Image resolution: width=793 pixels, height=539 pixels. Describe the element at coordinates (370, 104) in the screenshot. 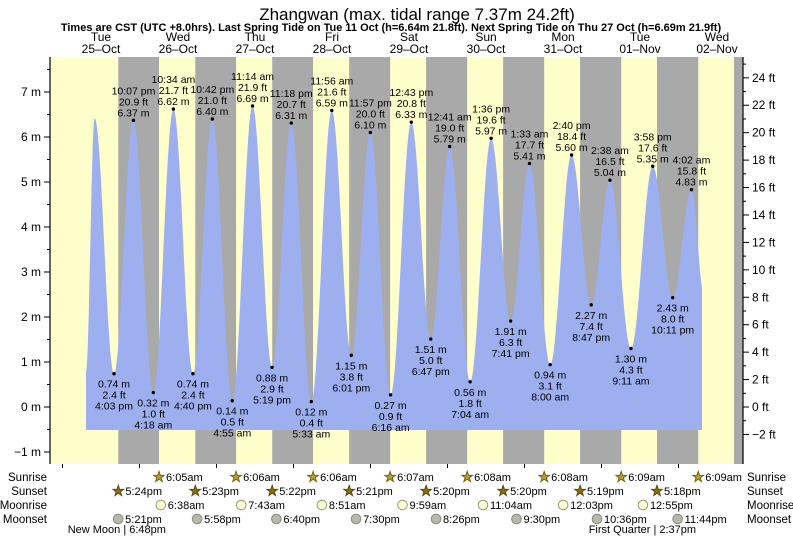

I see `high-tide-time: 11:57 pm` at that location.